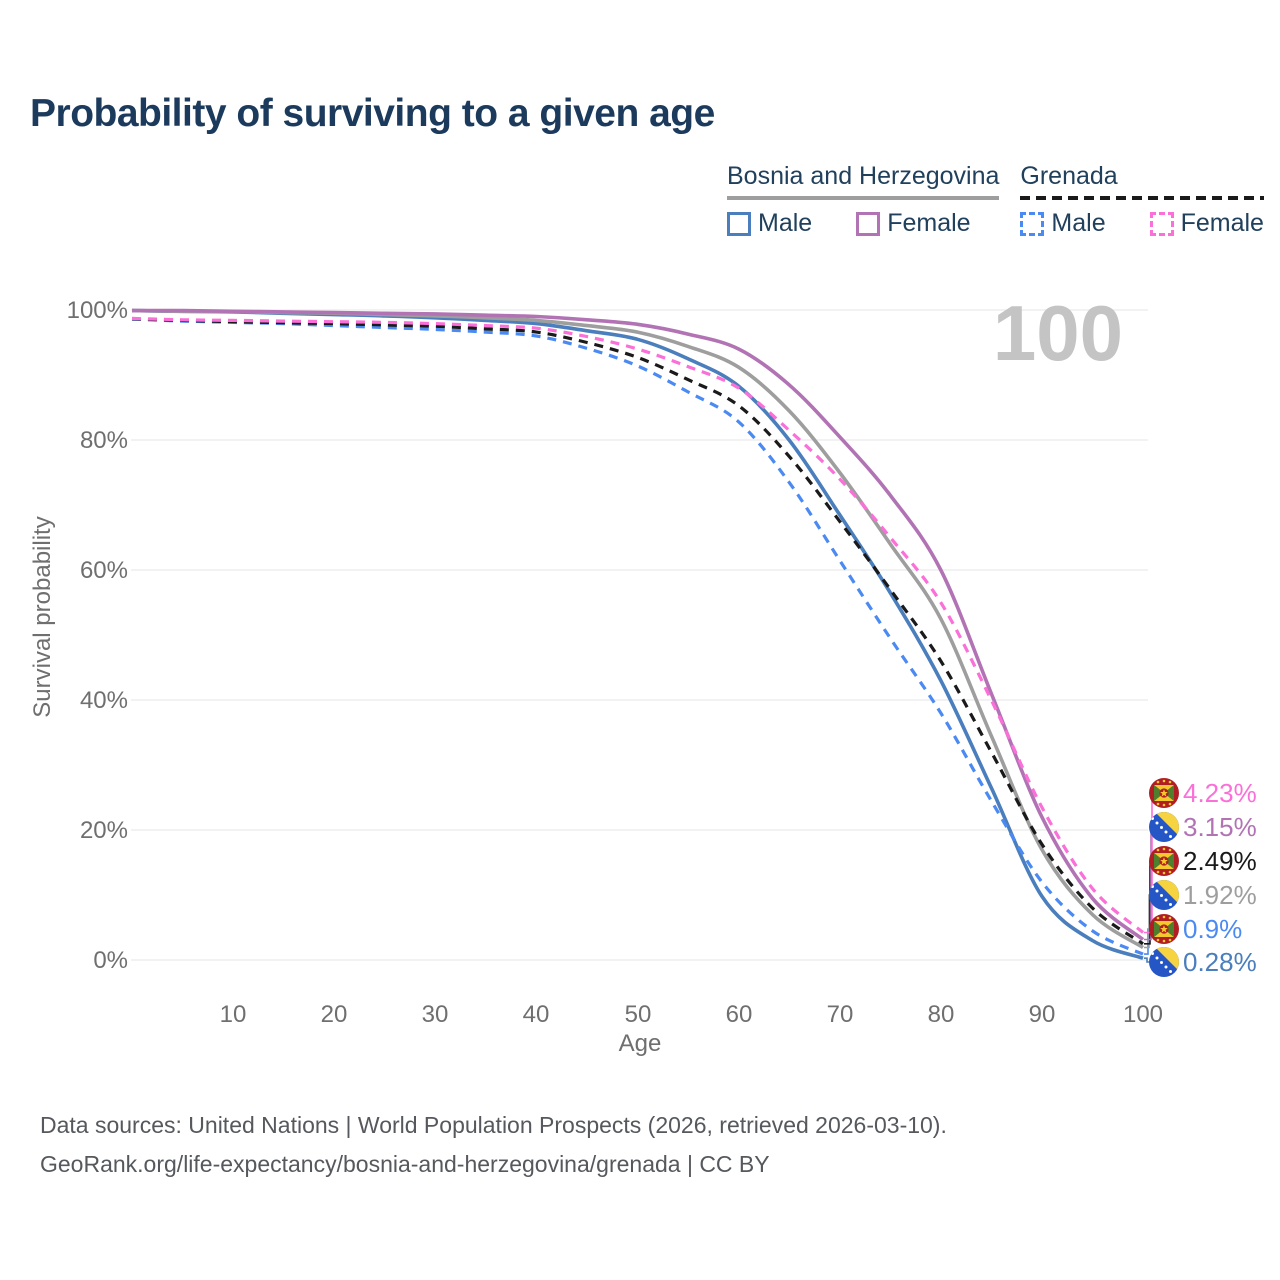 The image size is (1280, 1280). I want to click on end-label-grenada-total: 2.49%, so click(1203, 861).